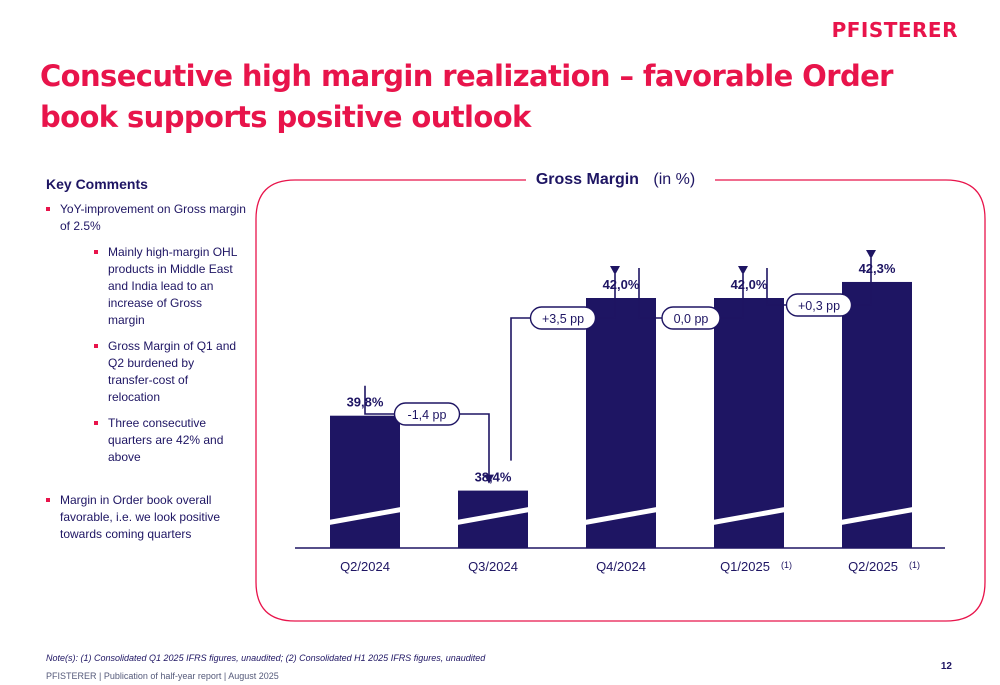 The width and height of the screenshot is (1000, 685). I want to click on page-number: 12, so click(946, 666).